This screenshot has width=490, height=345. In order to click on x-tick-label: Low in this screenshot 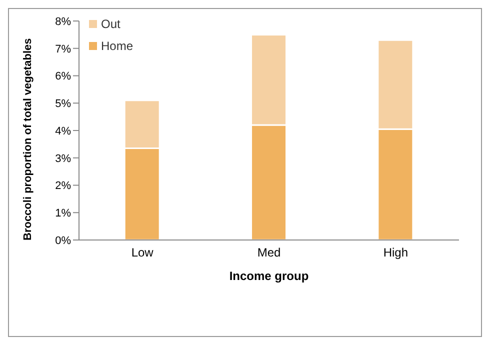, I will do `click(142, 253)`.